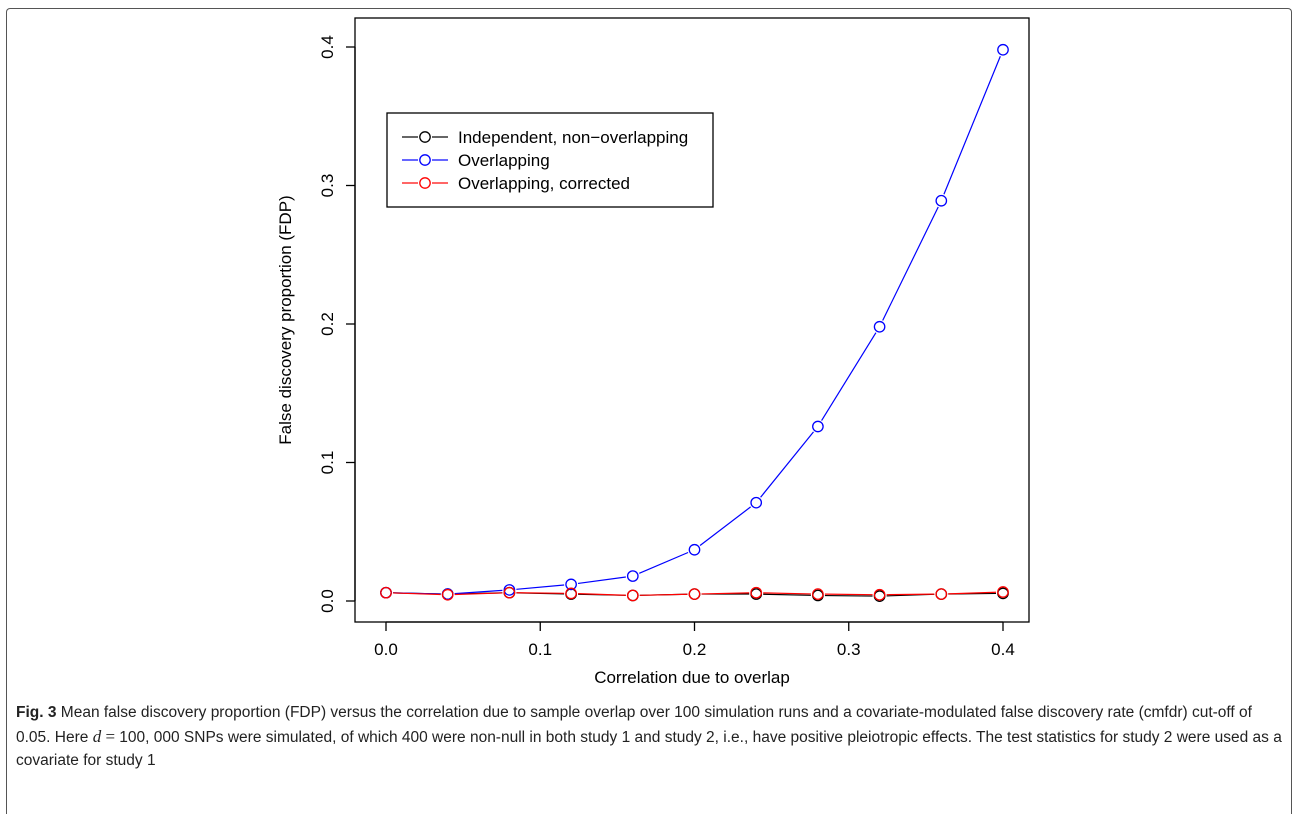 This screenshot has height=817, width=1295. I want to click on y-axis: 0.0 0.1 0.2 0.3 0.4, so click(337, 324).